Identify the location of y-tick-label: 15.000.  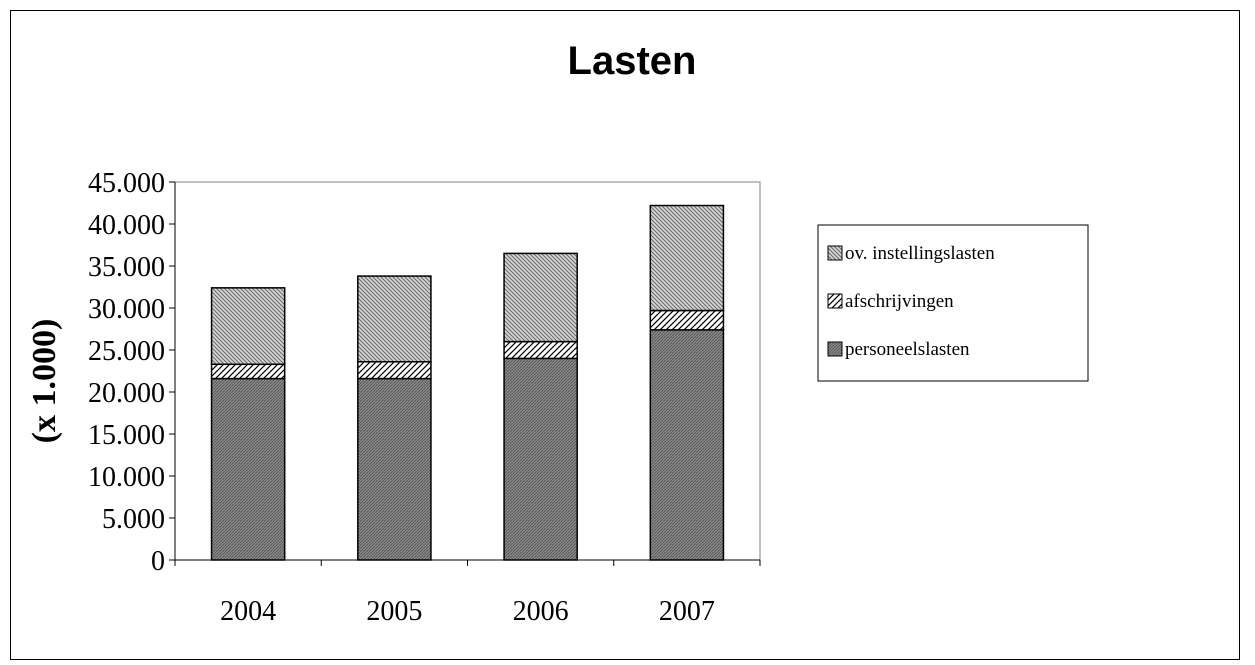
(126, 435).